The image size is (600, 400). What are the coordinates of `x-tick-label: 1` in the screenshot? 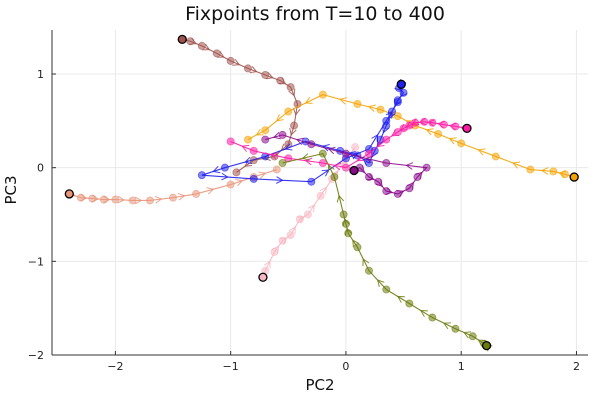 It's located at (461, 366).